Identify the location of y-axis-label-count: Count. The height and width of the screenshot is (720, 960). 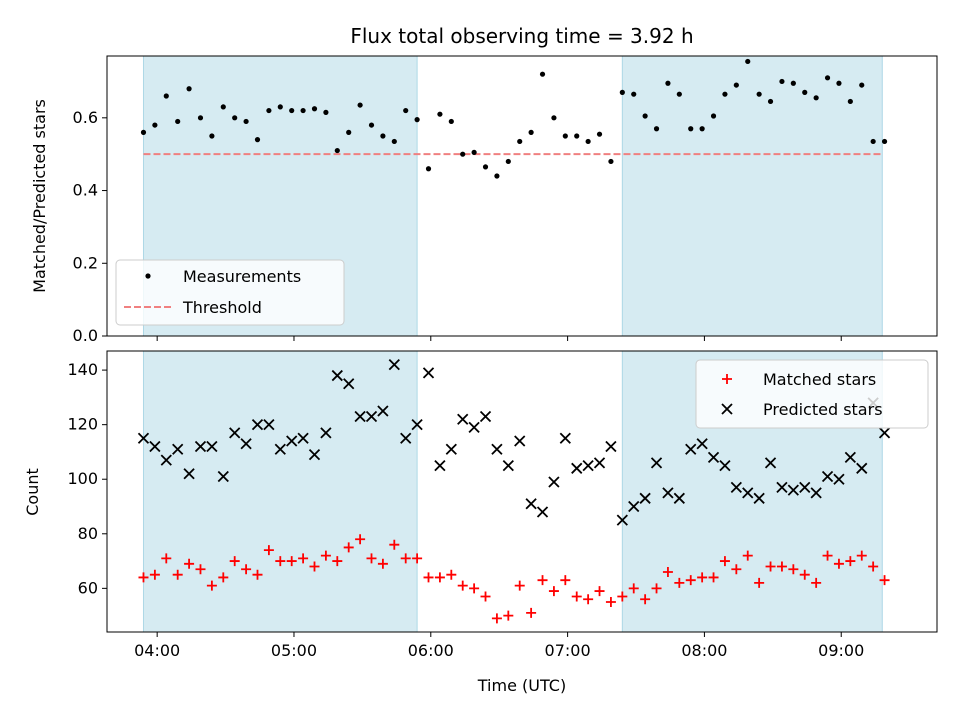
(32, 492).